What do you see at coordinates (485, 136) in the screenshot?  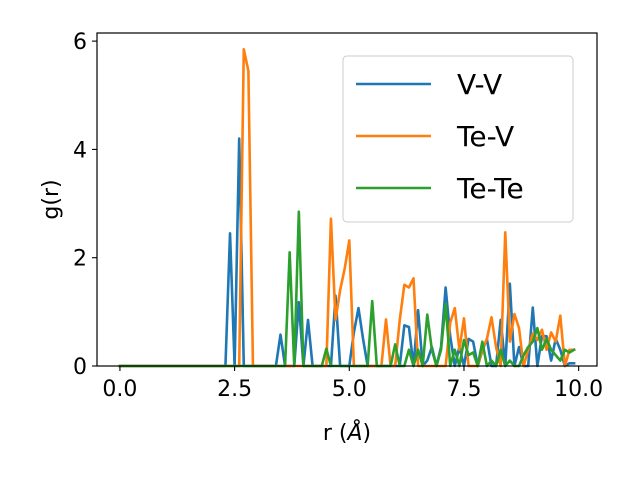 I see `legend-label: Te-V` at bounding box center [485, 136].